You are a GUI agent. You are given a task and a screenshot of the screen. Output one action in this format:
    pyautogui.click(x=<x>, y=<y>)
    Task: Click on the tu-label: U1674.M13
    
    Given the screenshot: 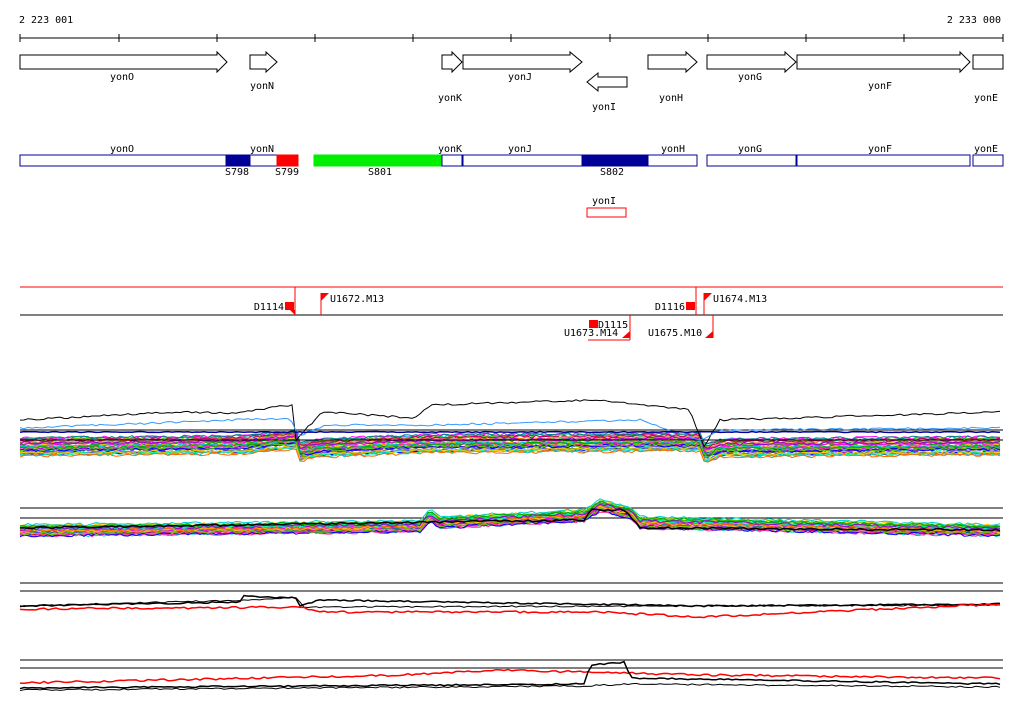 What is the action you would take?
    pyautogui.click(x=740, y=299)
    